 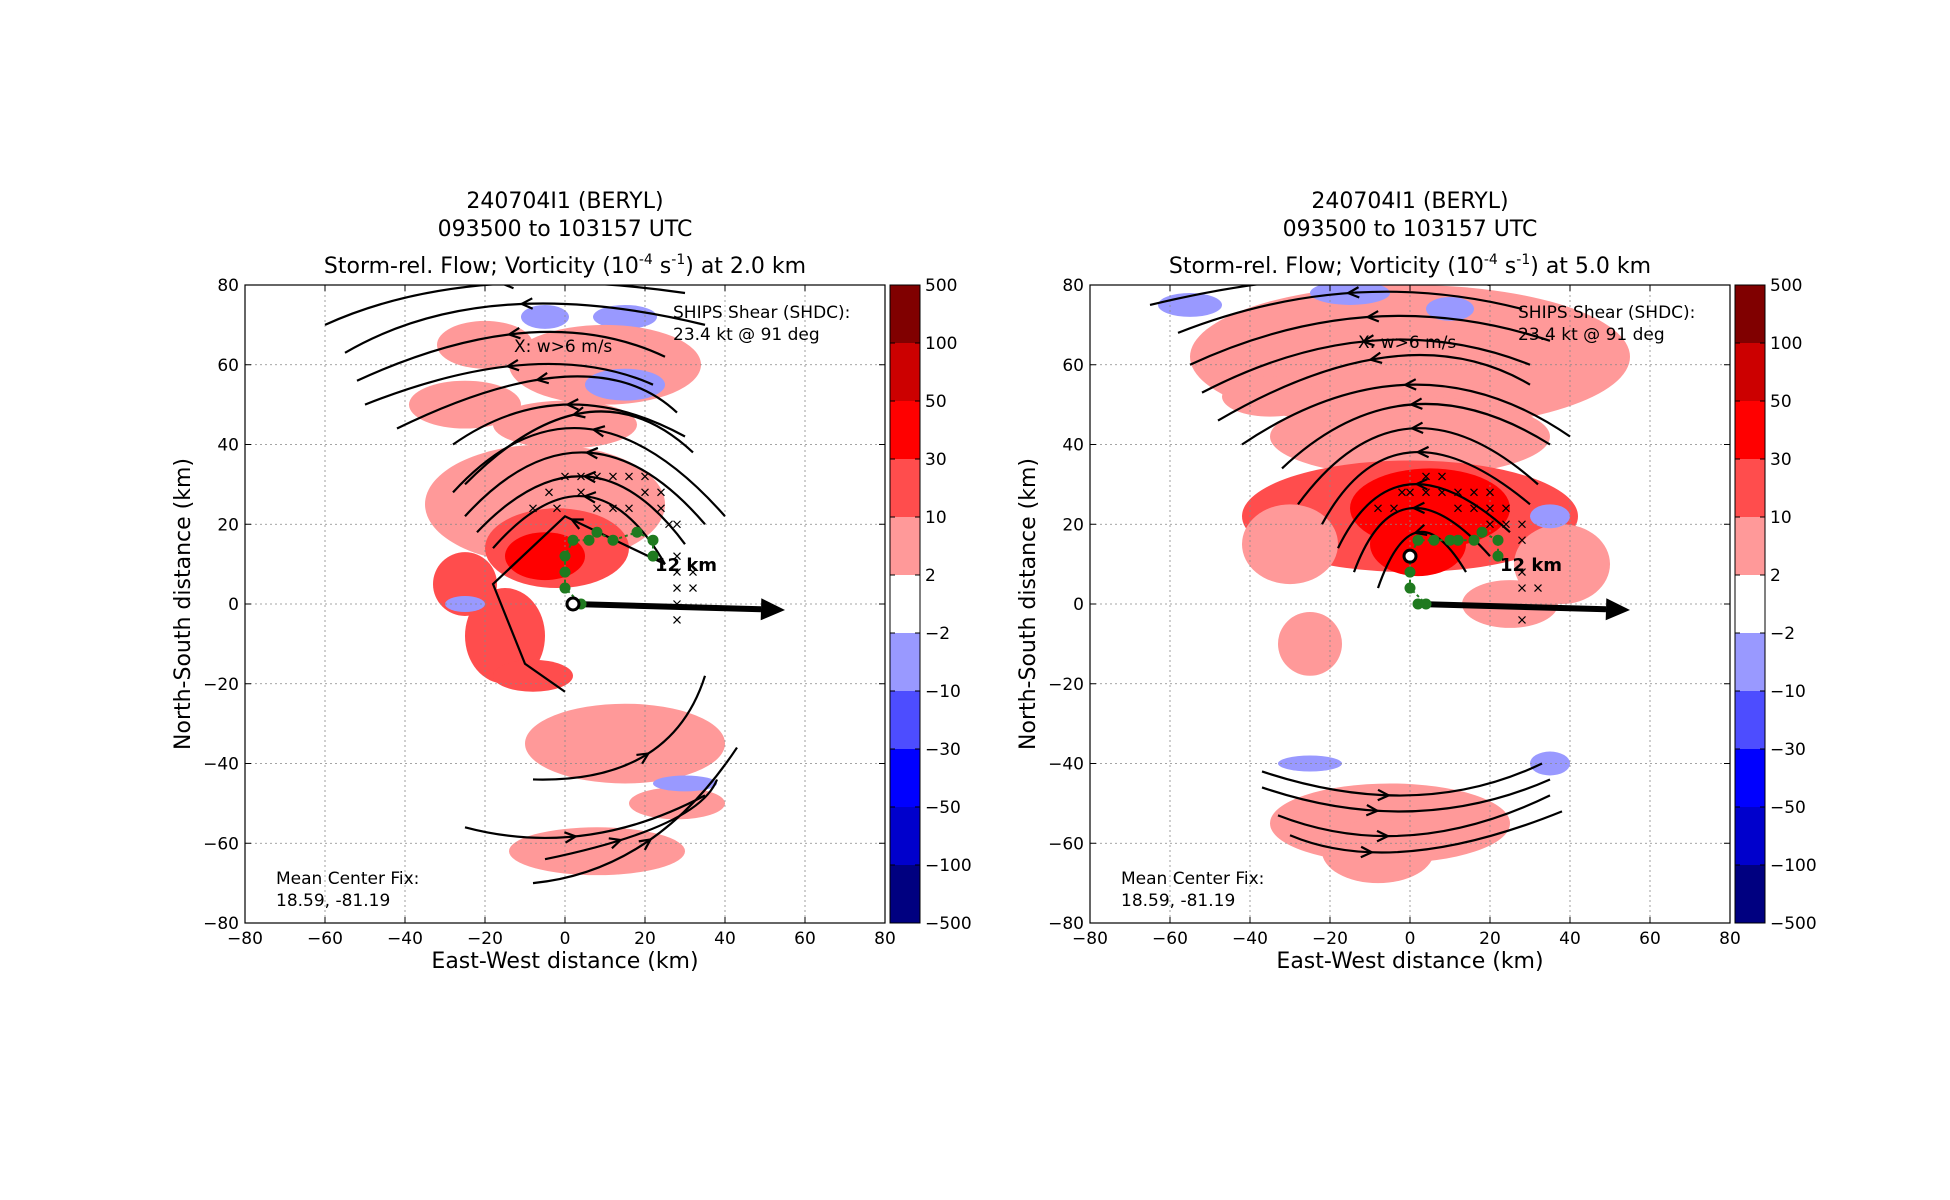 What do you see at coordinates (221, 924) in the screenshot?
I see `y-tick-label: −80` at bounding box center [221, 924].